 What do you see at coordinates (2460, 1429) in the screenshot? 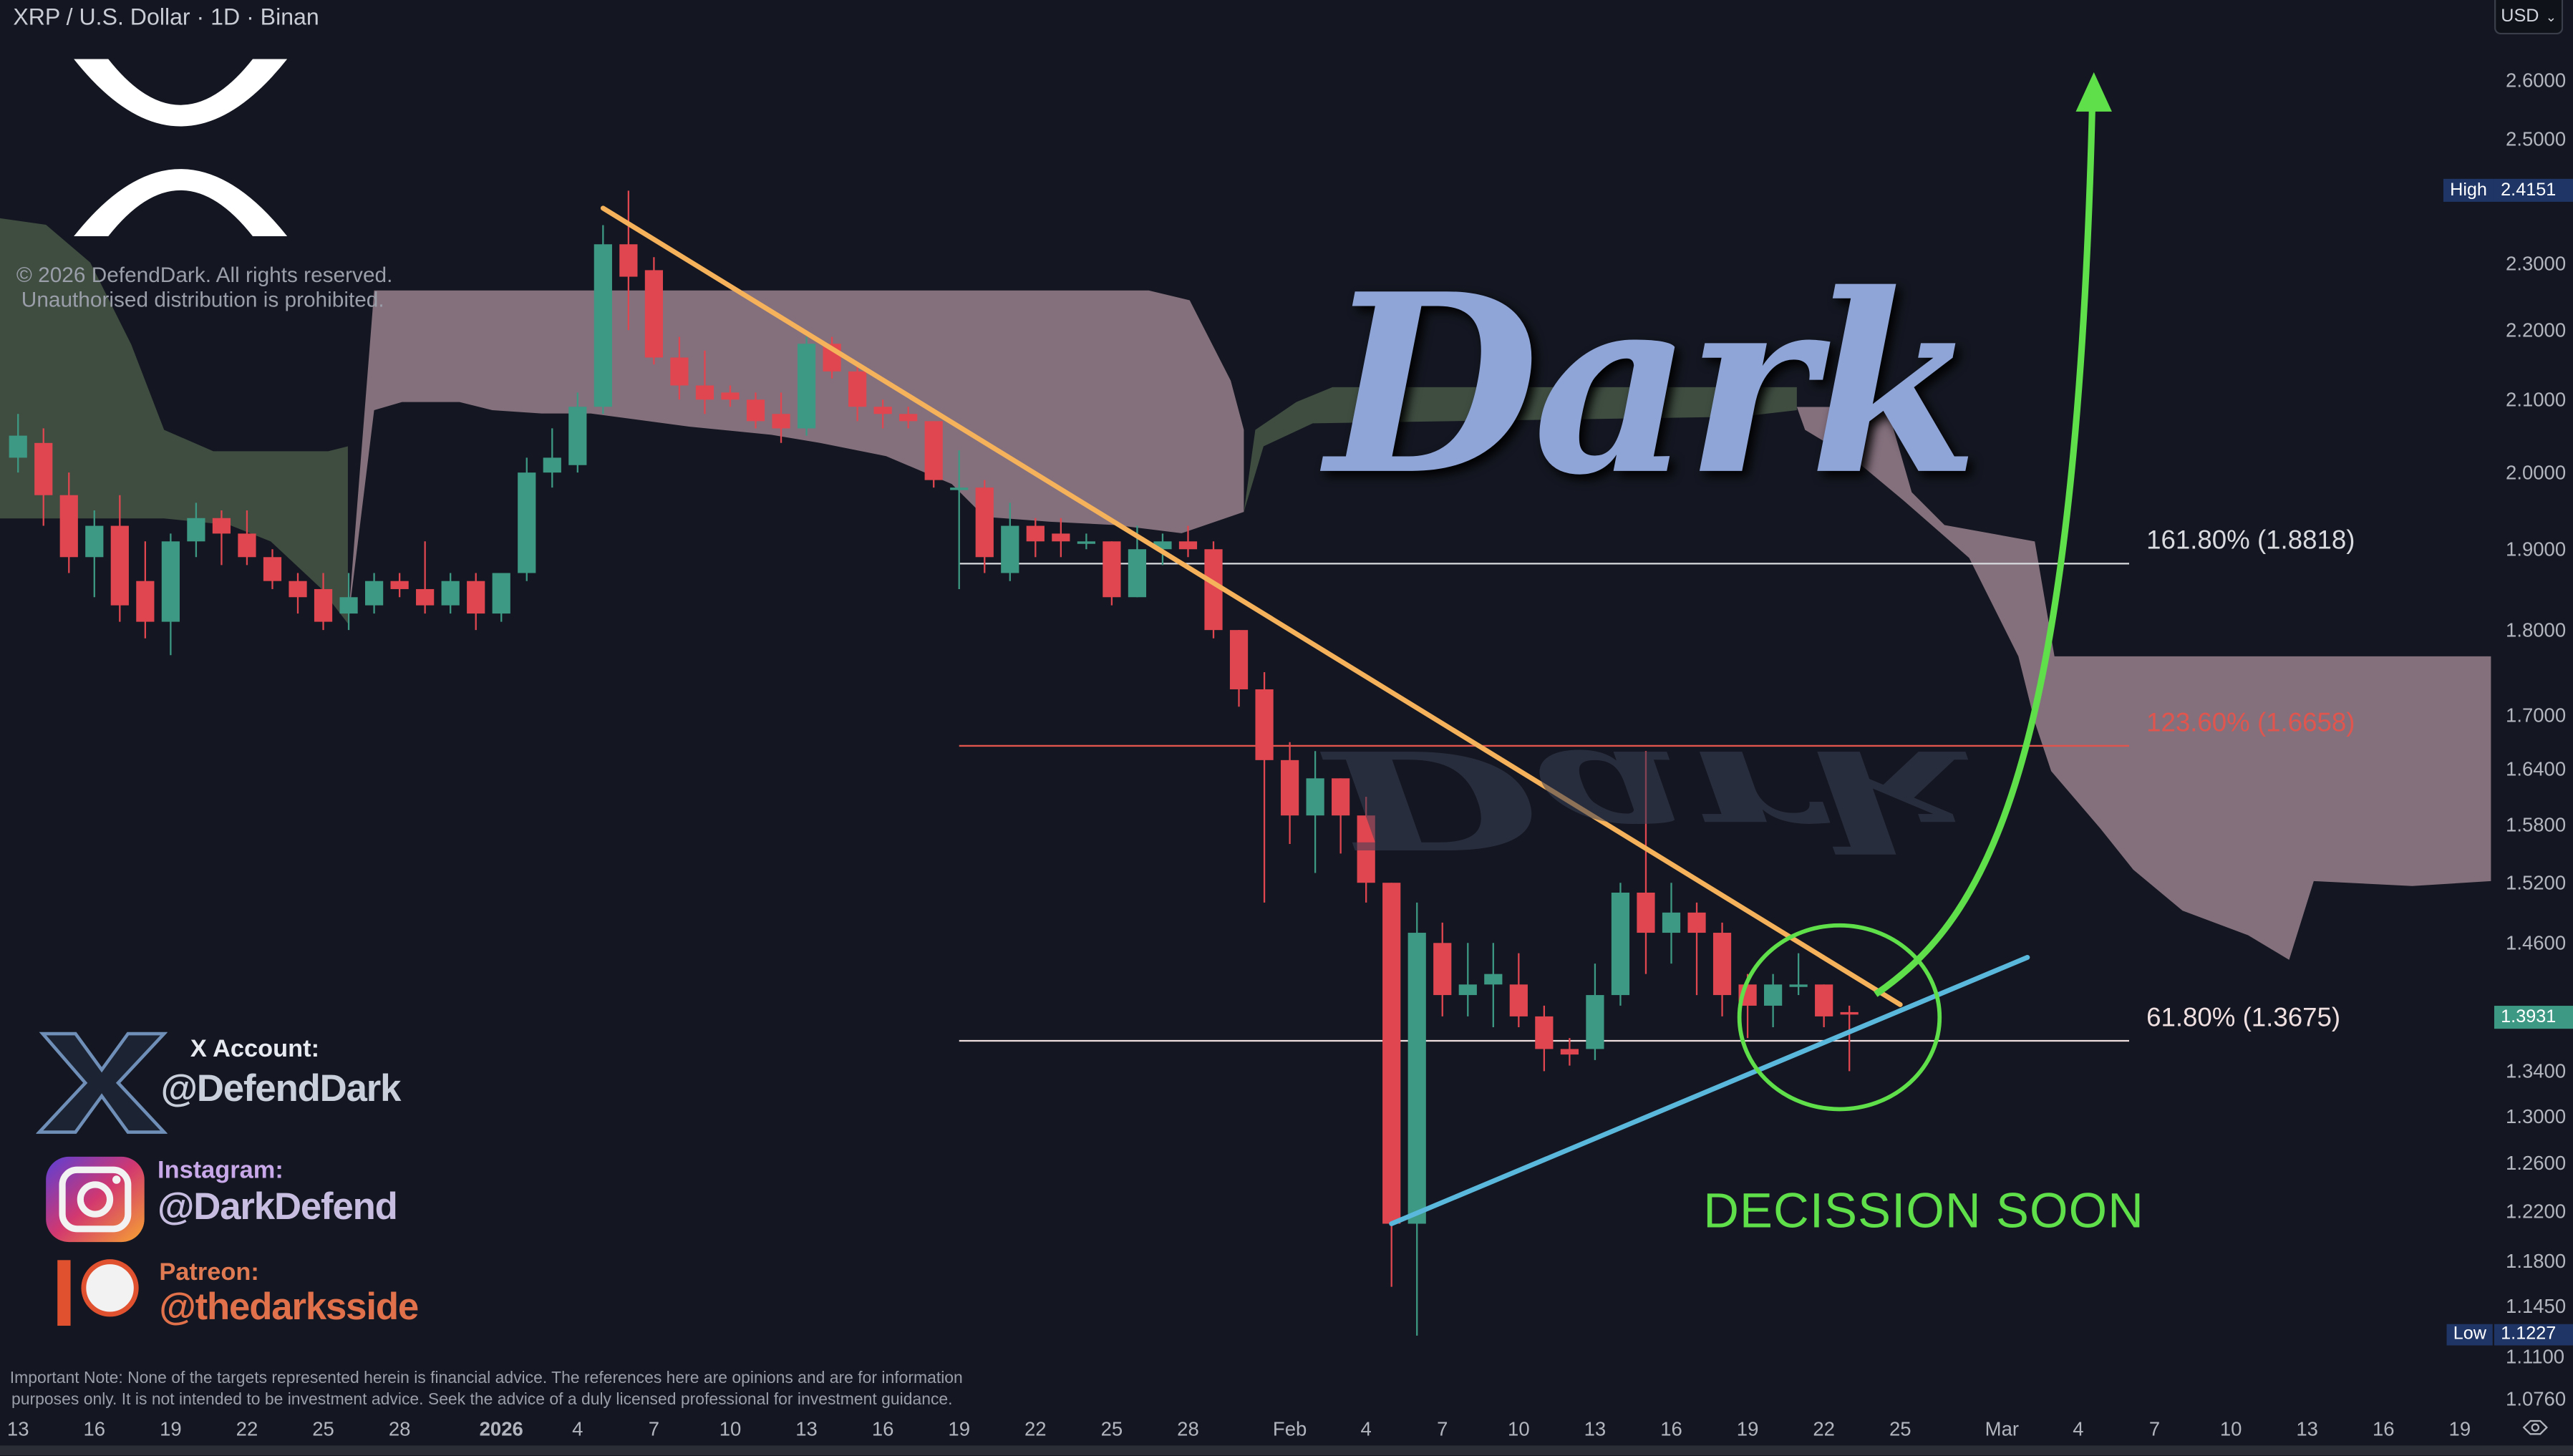
I see `date-tick-label: 19` at bounding box center [2460, 1429].